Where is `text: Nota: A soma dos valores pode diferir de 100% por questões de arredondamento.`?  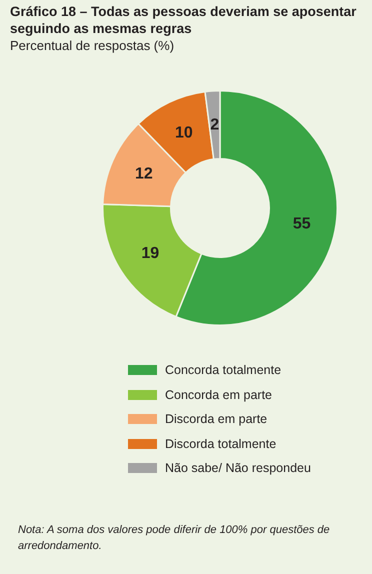 text: Nota: A soma dos valores pode diferir de 100% por questões de arredondamento. is located at coordinates (174, 538).